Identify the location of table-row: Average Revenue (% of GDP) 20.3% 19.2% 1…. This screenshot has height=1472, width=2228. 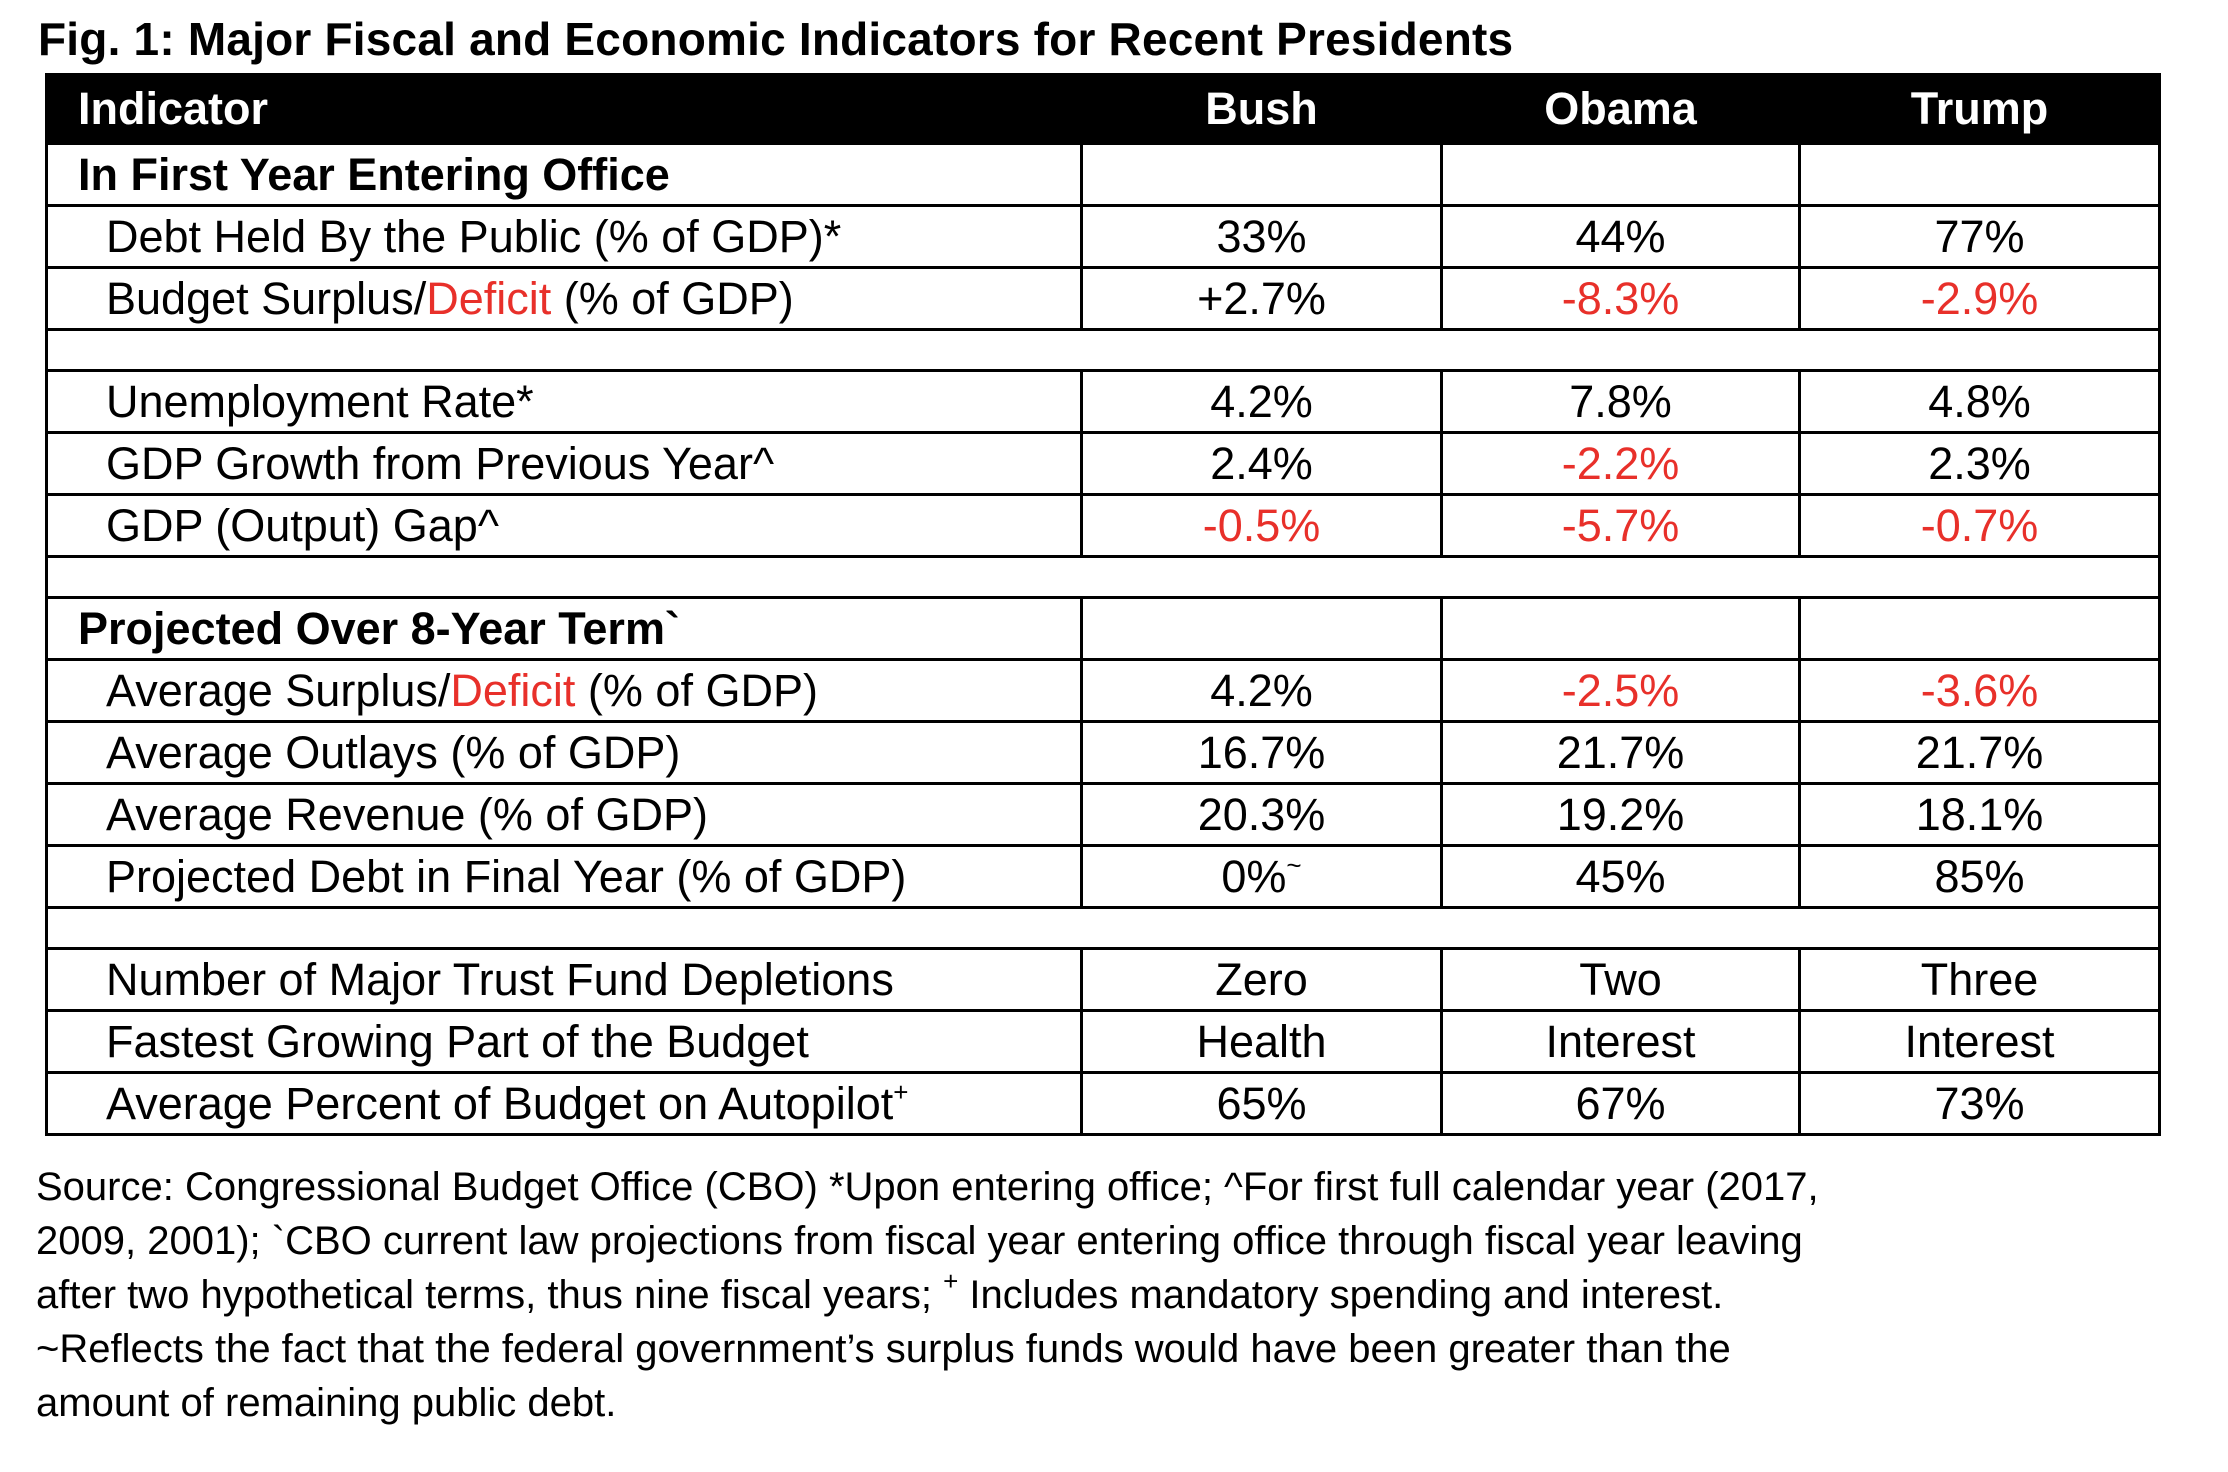
(1103, 814).